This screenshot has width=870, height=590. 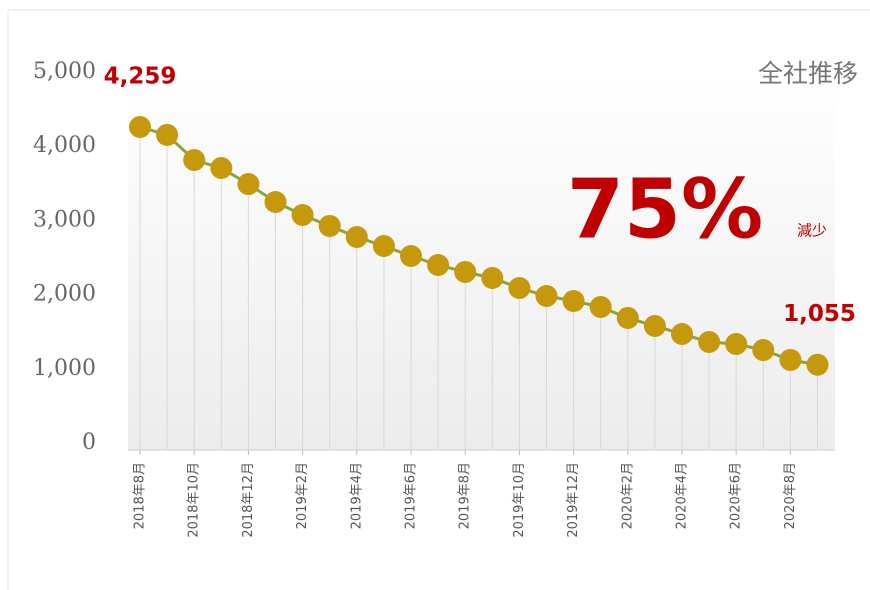 What do you see at coordinates (64, 71) in the screenshot?
I see `y-tick-label: 5,000` at bounding box center [64, 71].